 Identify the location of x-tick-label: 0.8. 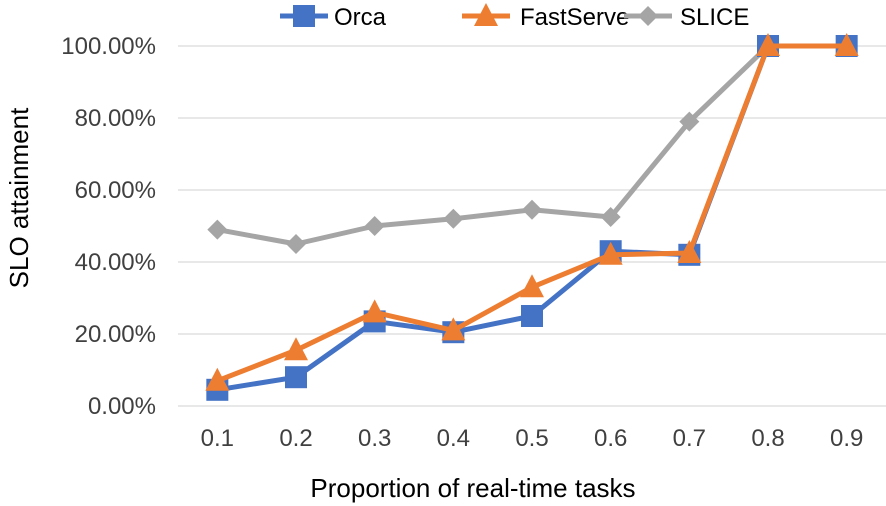
(767, 438).